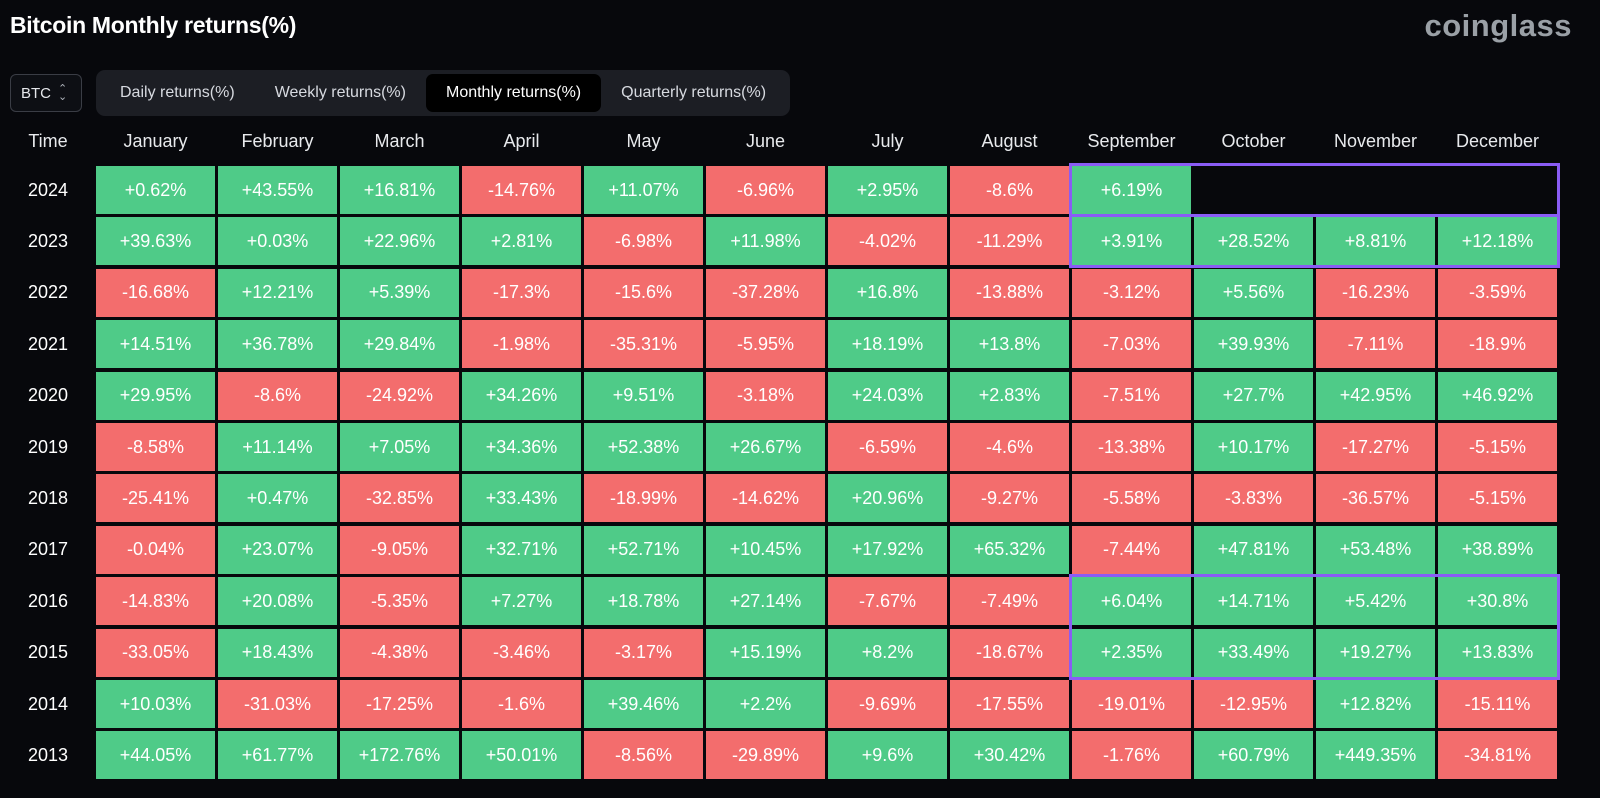 This screenshot has width=1600, height=798. What do you see at coordinates (1253, 498) in the screenshot?
I see `return-cell: -3.83%` at bounding box center [1253, 498].